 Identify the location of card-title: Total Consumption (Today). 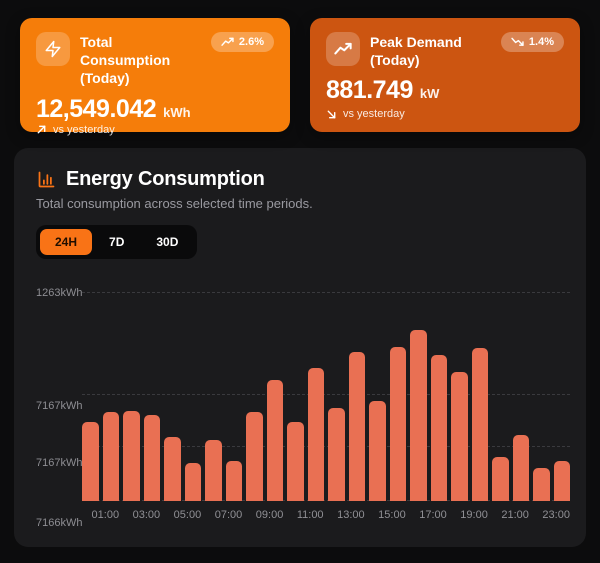
(125, 60).